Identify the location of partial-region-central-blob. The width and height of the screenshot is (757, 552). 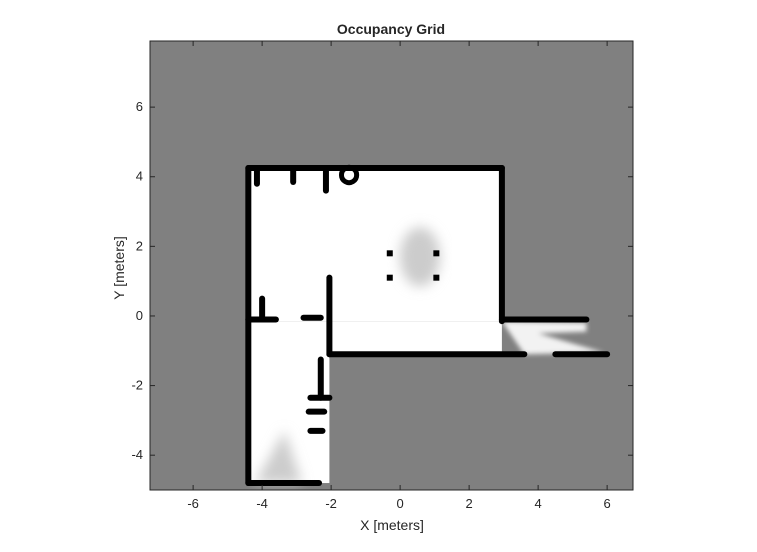
(419, 257).